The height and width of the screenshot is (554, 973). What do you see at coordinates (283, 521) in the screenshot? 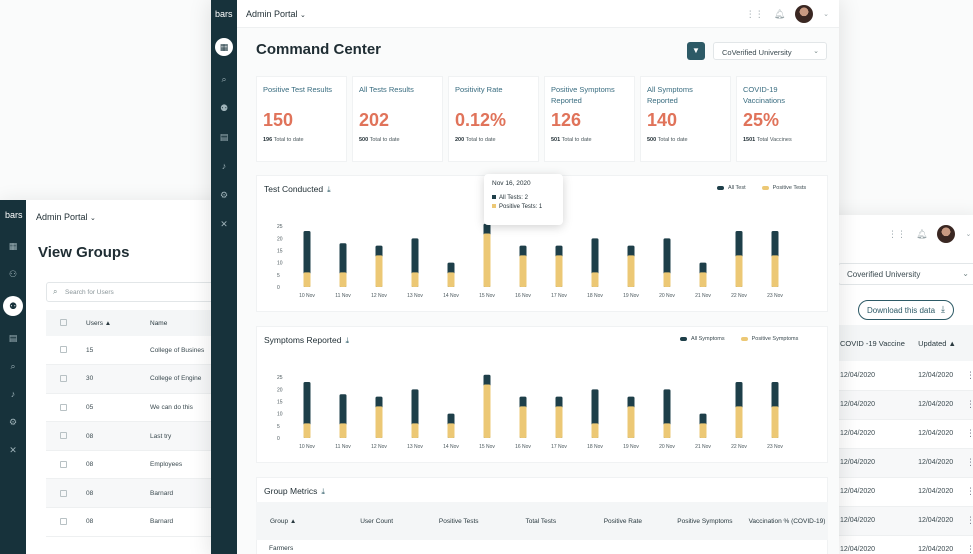
I see `metrics-column-header: Group ▲` at bounding box center [283, 521].